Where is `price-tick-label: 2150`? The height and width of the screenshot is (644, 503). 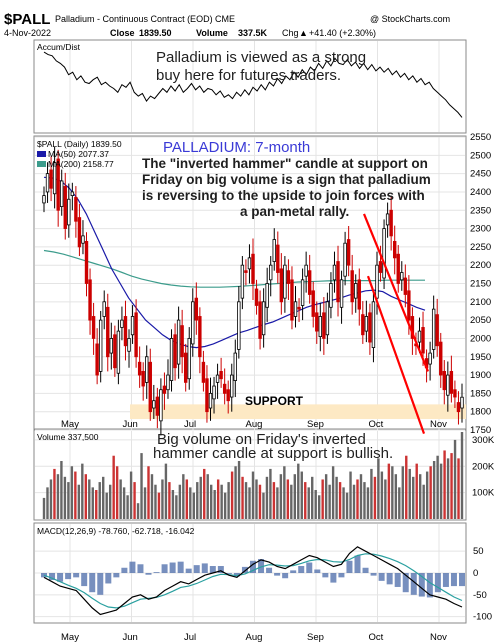 price-tick-label: 2150 is located at coordinates (480, 284).